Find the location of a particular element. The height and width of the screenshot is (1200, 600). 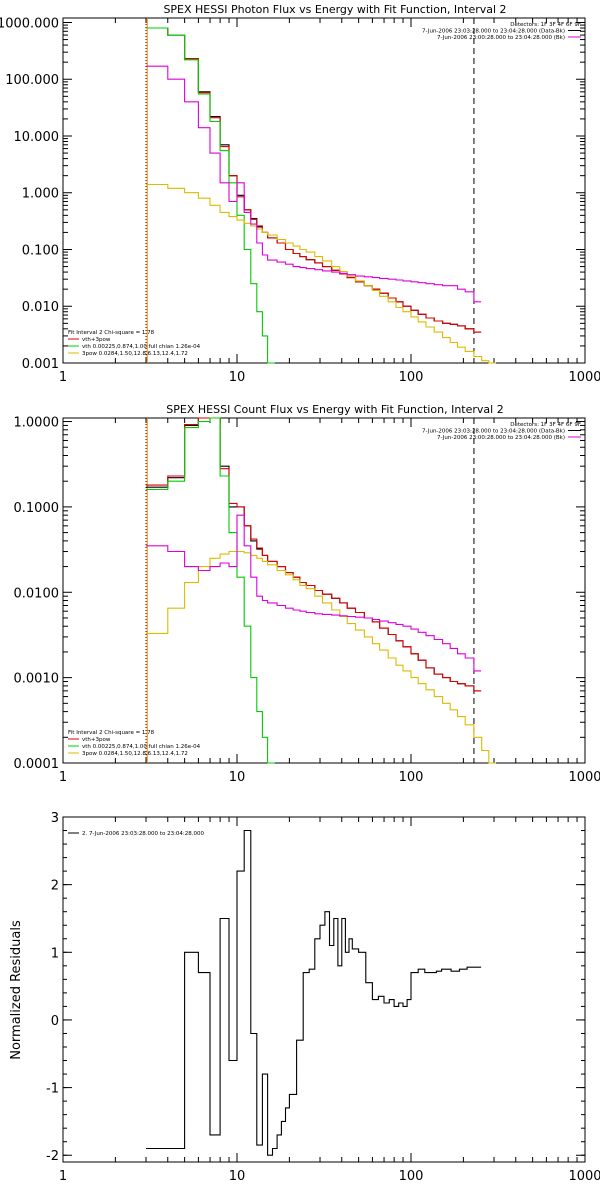

y-tick-label: 100.000 is located at coordinates (32, 80).